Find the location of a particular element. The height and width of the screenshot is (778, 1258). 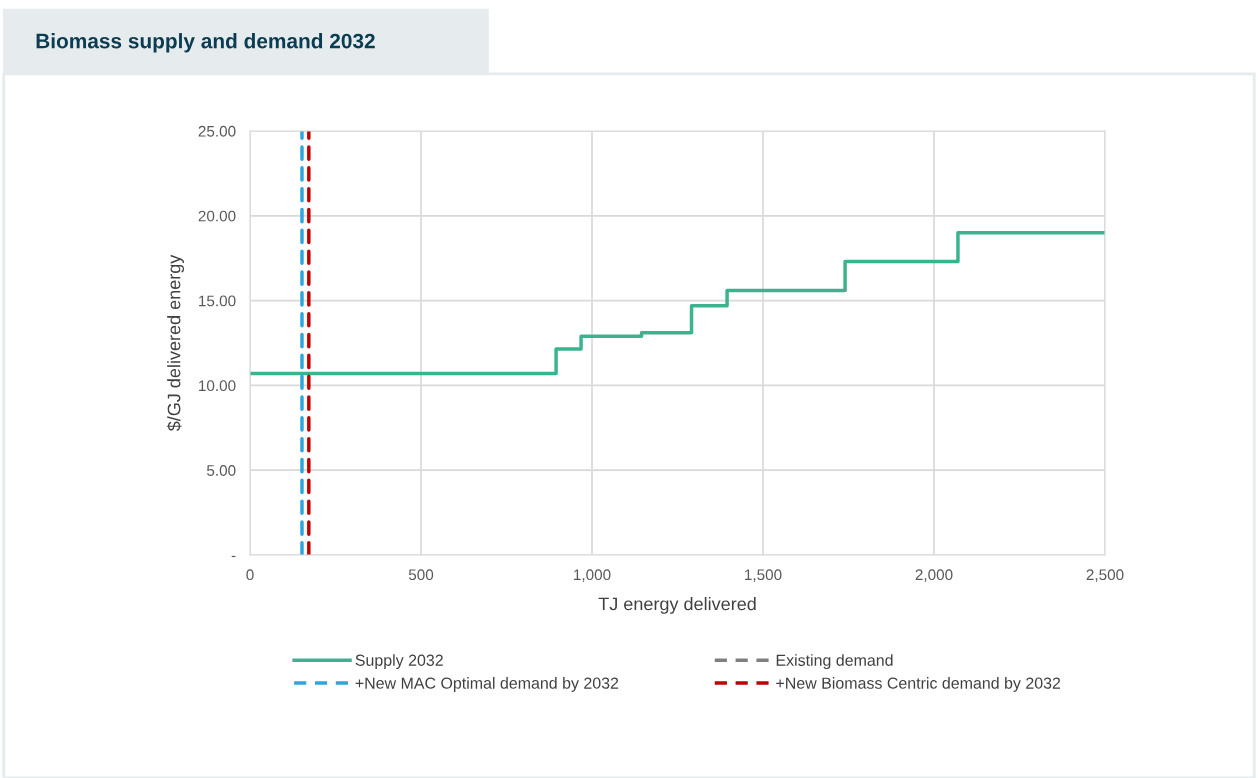

legend-label: +New MAC Optimal demand by 2032 is located at coordinates (487, 684).